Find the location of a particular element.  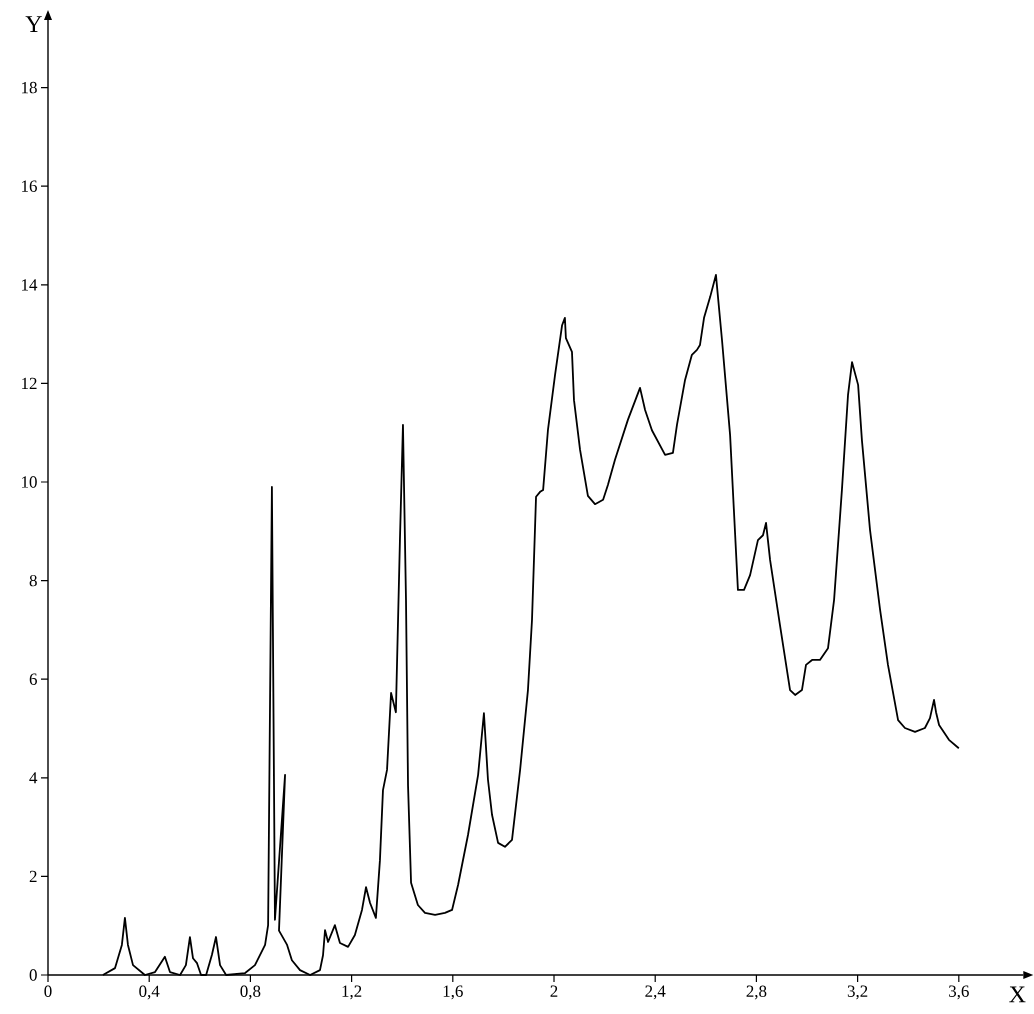

x-tick-label: 3,6 is located at coordinates (959, 992).